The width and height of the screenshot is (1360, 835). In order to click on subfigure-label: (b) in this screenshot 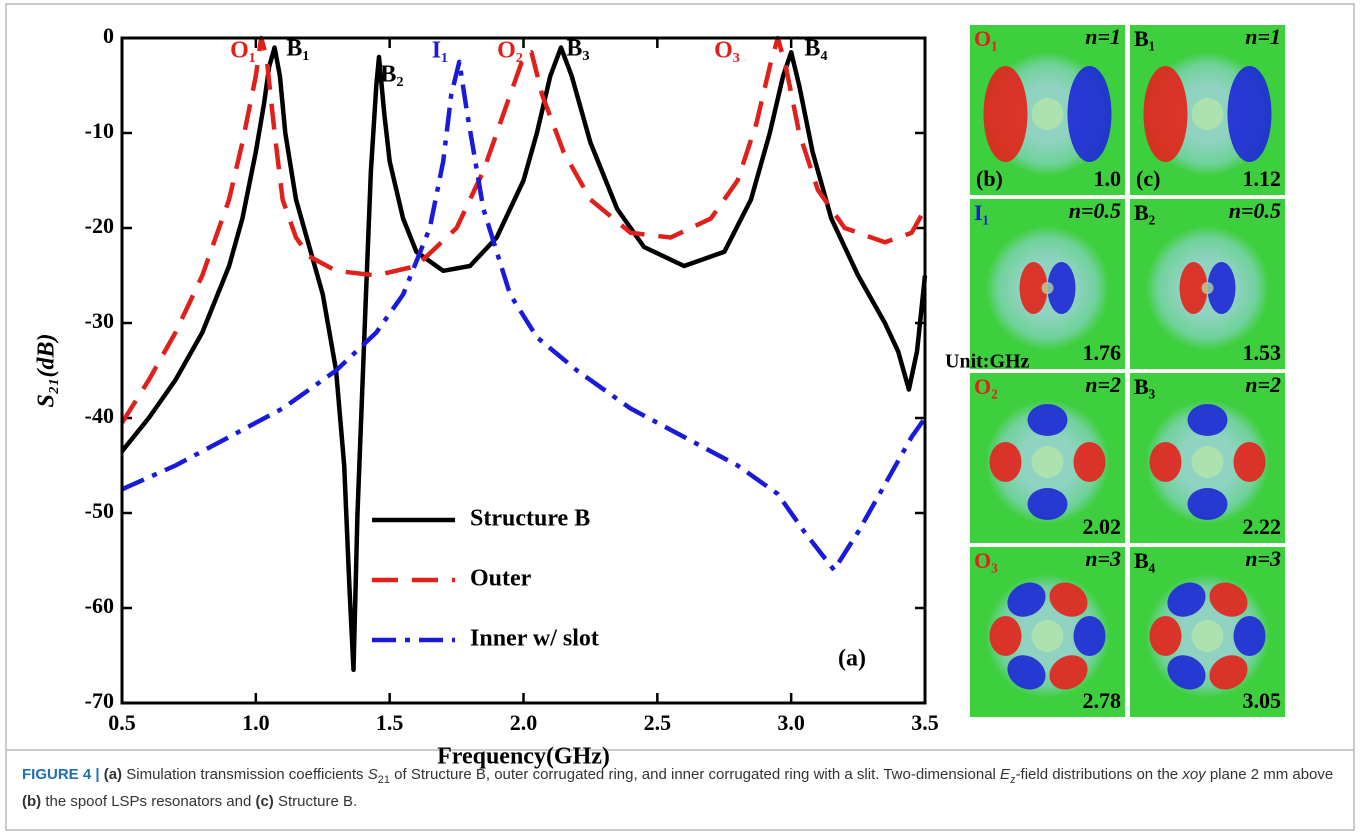, I will do `click(989, 178)`.